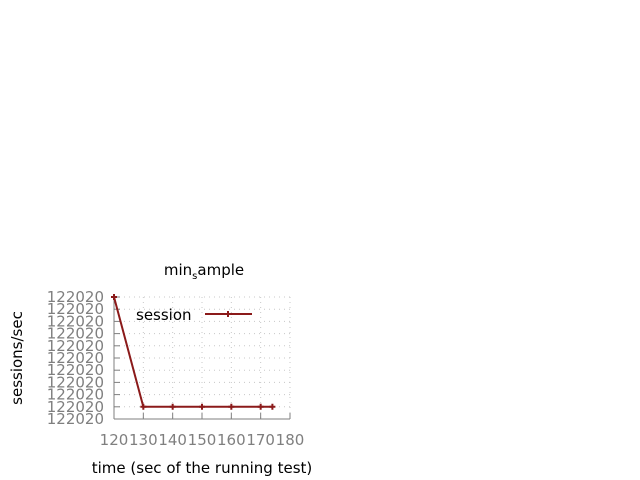 This screenshot has height=480, width=640. I want to click on x-tick-label: 160, so click(231, 440).